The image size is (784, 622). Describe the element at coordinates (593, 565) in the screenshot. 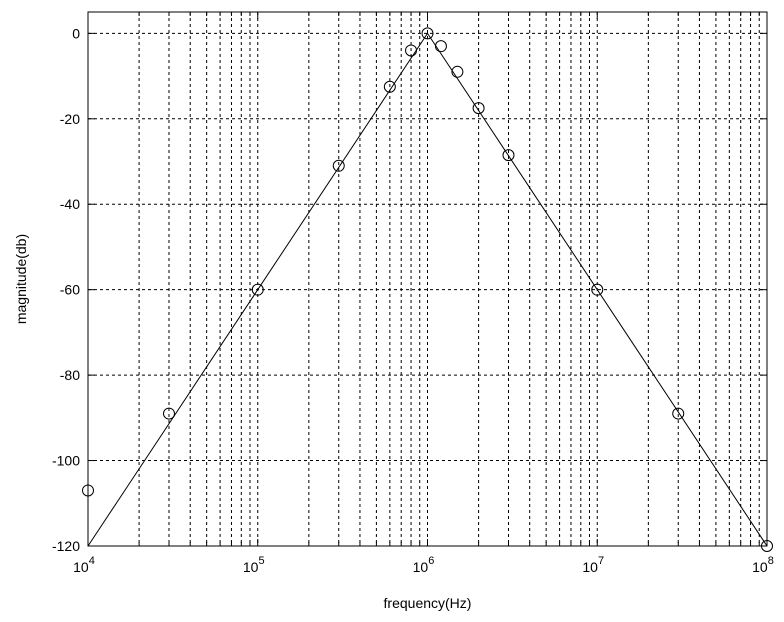

I see `x-tick-label: 10⁷` at that location.